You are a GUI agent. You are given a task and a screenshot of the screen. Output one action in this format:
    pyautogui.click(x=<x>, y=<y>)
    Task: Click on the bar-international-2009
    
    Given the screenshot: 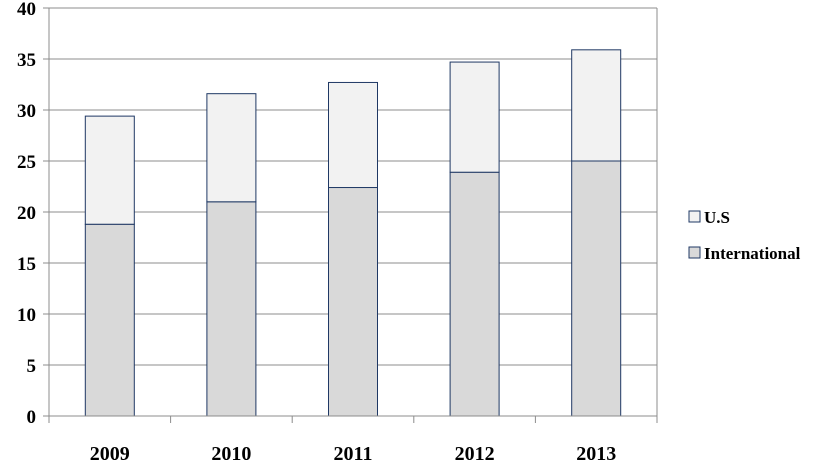 What is the action you would take?
    pyautogui.click(x=109, y=320)
    